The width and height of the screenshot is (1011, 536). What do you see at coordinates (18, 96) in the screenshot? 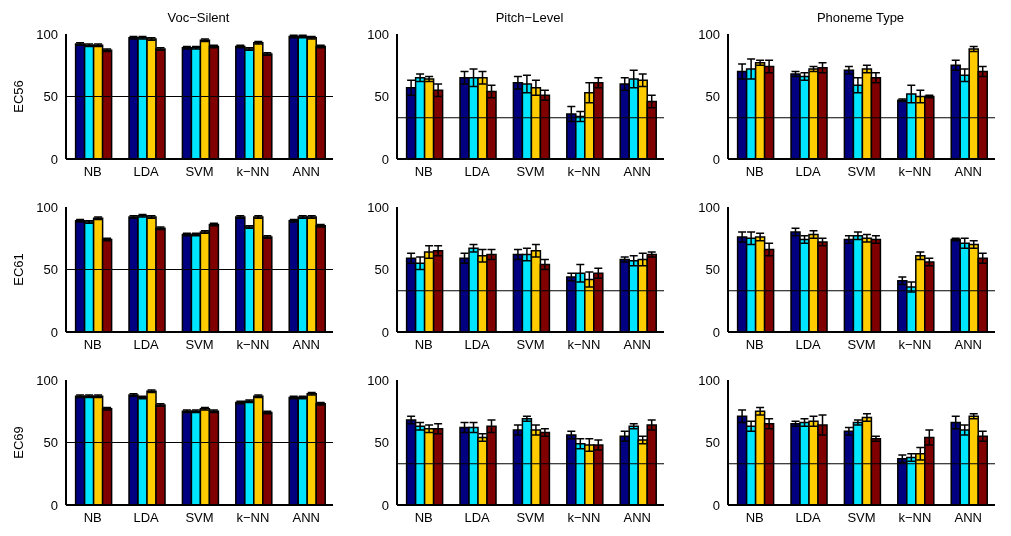
I see `y-axis-title: EC56` at bounding box center [18, 96].